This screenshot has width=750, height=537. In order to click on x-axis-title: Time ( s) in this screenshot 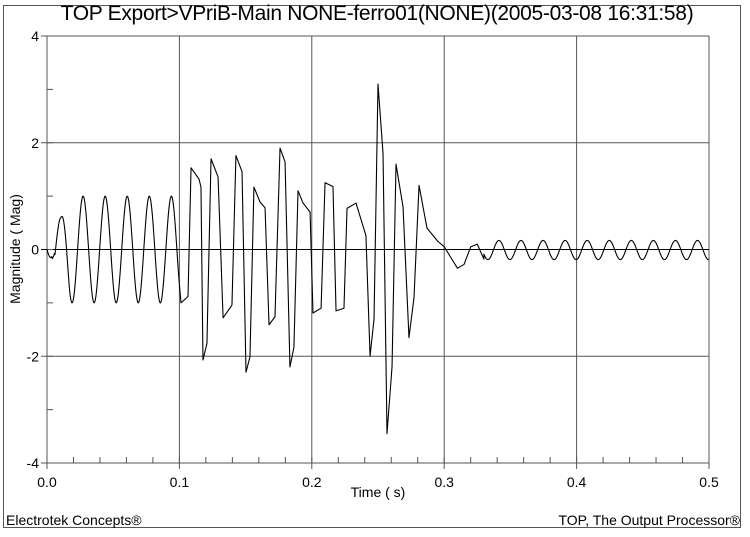, I will do `click(378, 492)`.